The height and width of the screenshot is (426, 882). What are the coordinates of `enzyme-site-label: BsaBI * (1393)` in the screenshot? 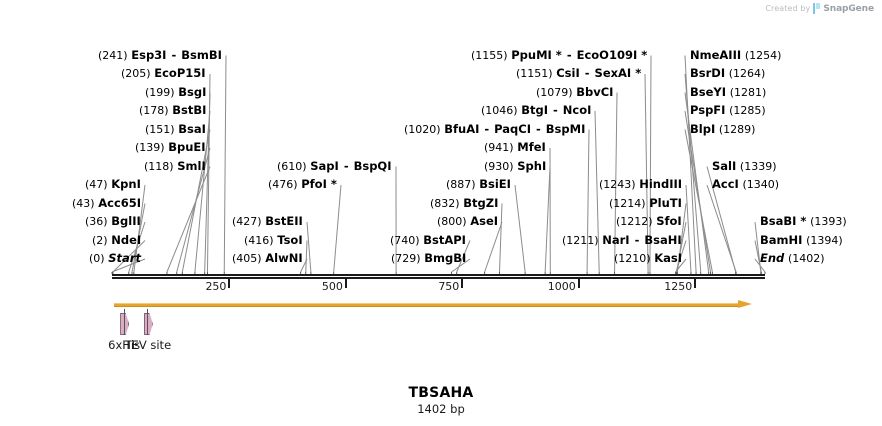 It's located at (803, 222).